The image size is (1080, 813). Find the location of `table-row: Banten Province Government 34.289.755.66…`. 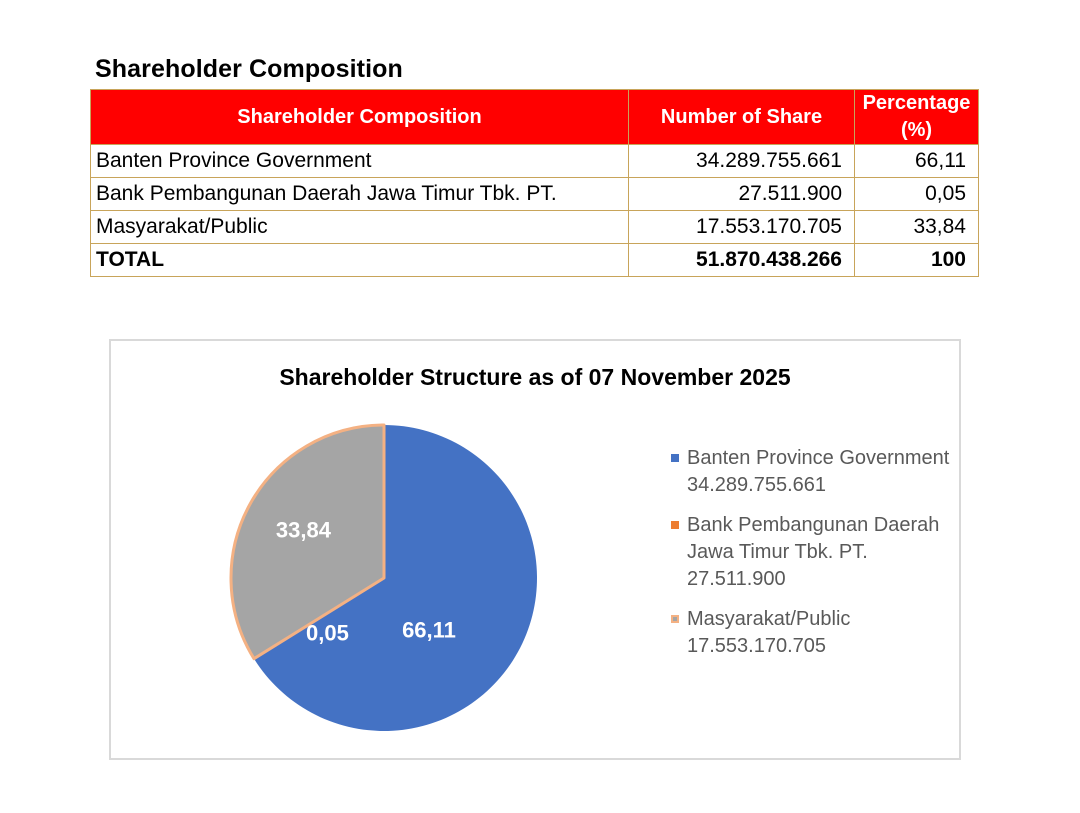

table-row: Banten Province Government 34.289.755.66… is located at coordinates (534, 161).